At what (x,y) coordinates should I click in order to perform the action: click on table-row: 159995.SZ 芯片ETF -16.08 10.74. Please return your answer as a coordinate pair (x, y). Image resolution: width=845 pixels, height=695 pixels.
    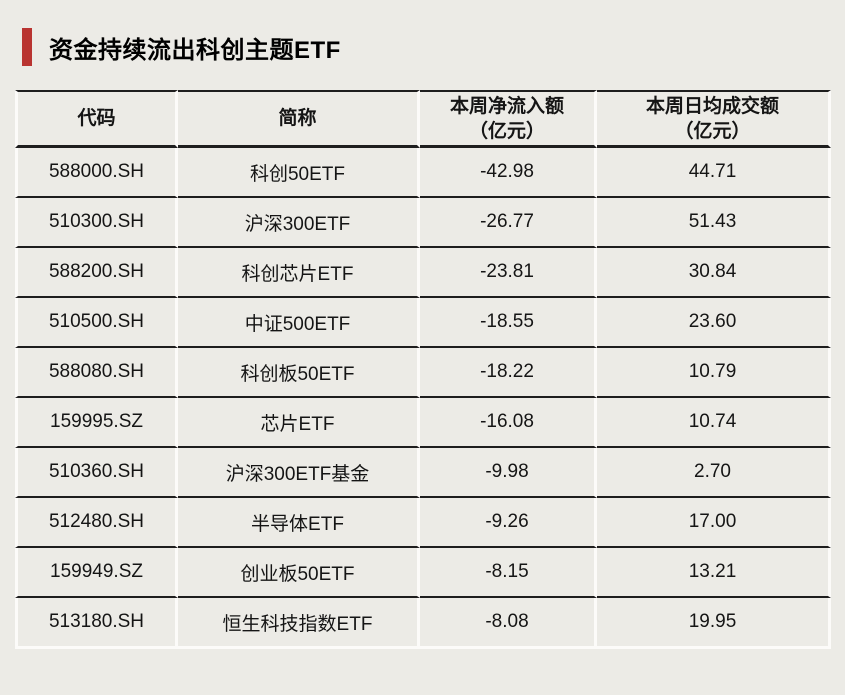
    Looking at the image, I should click on (423, 423).